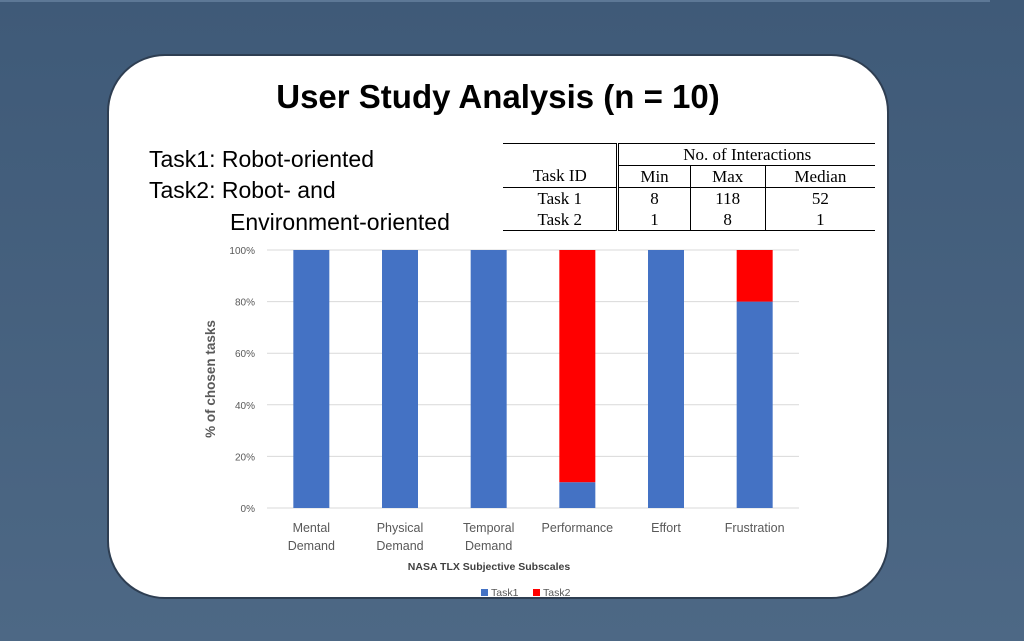  I want to click on table-group-header: No. of Interactions, so click(746, 154).